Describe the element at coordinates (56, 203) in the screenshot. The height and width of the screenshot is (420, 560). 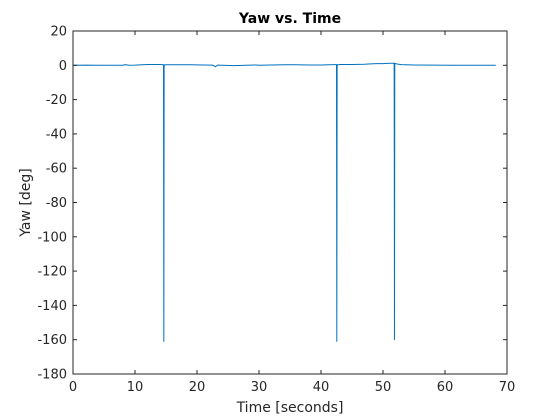
I see `y-tick-label: -80` at that location.